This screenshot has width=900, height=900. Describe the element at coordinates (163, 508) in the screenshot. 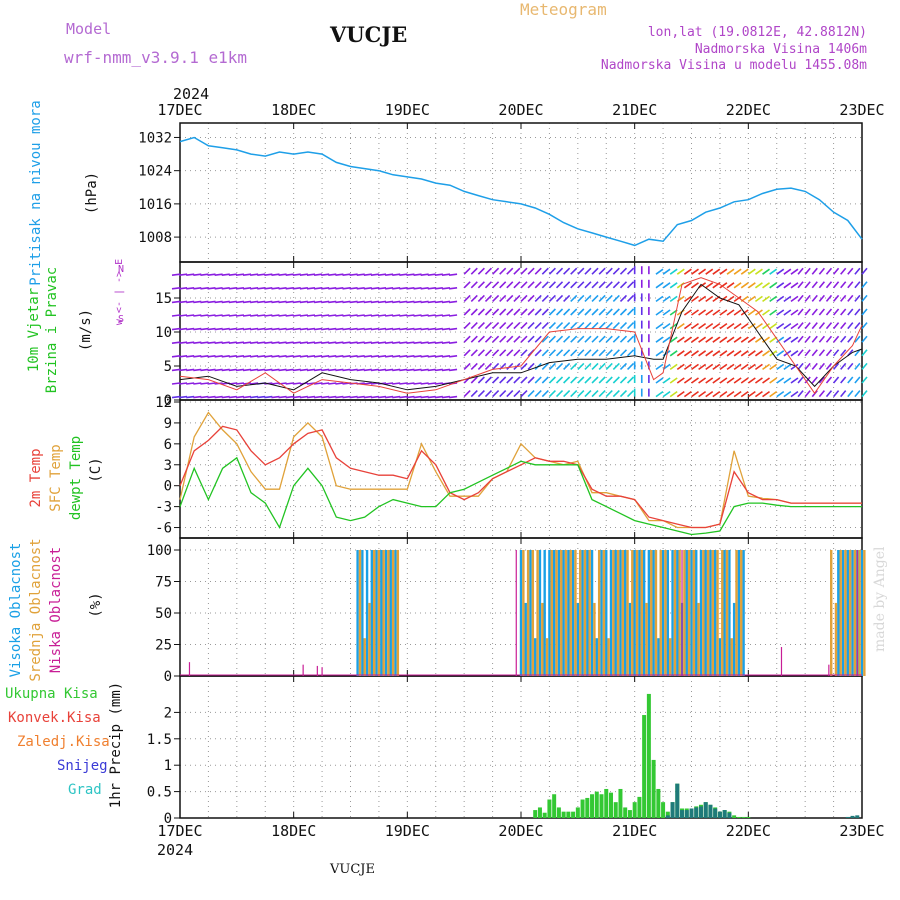

I see `y-tick-label: -3` at that location.